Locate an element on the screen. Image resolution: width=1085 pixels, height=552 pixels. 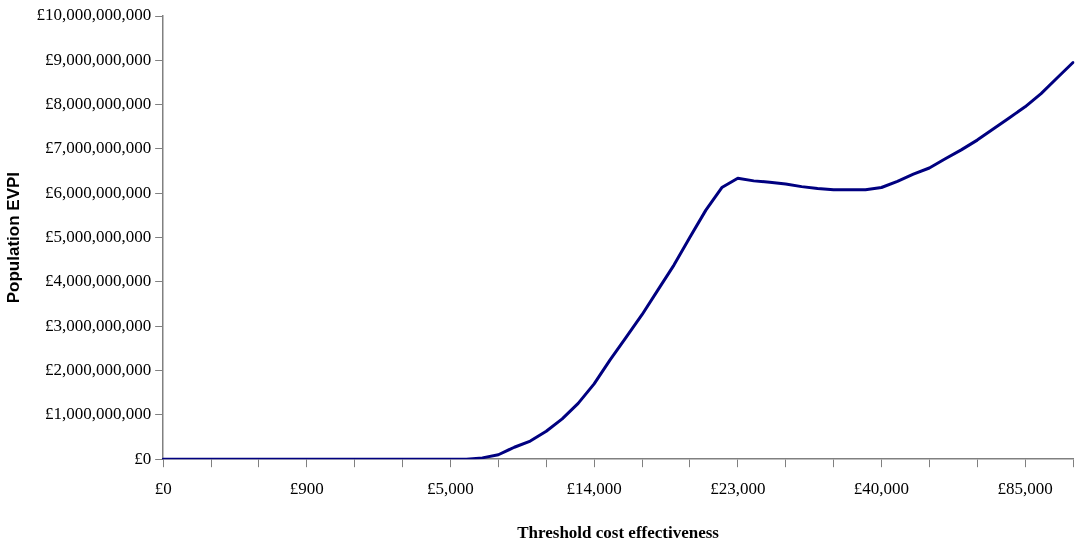
y-tick-label: £3,000,000,000 is located at coordinates (98, 325).